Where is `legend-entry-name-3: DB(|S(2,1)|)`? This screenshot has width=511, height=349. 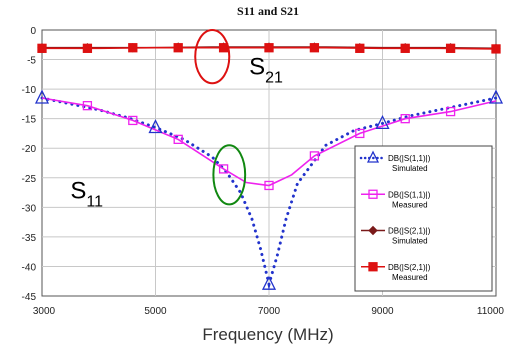 legend-entry-name-3: DB(|S(2,1)|) is located at coordinates (409, 267).